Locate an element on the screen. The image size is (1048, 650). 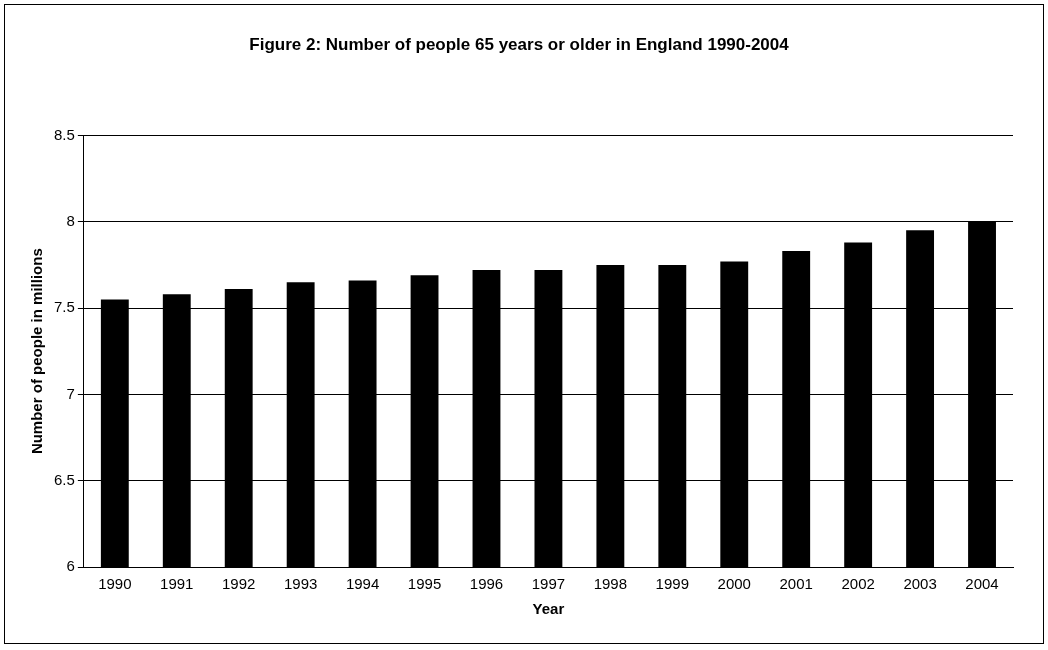
x-tick-label: 1995 is located at coordinates (424, 584).